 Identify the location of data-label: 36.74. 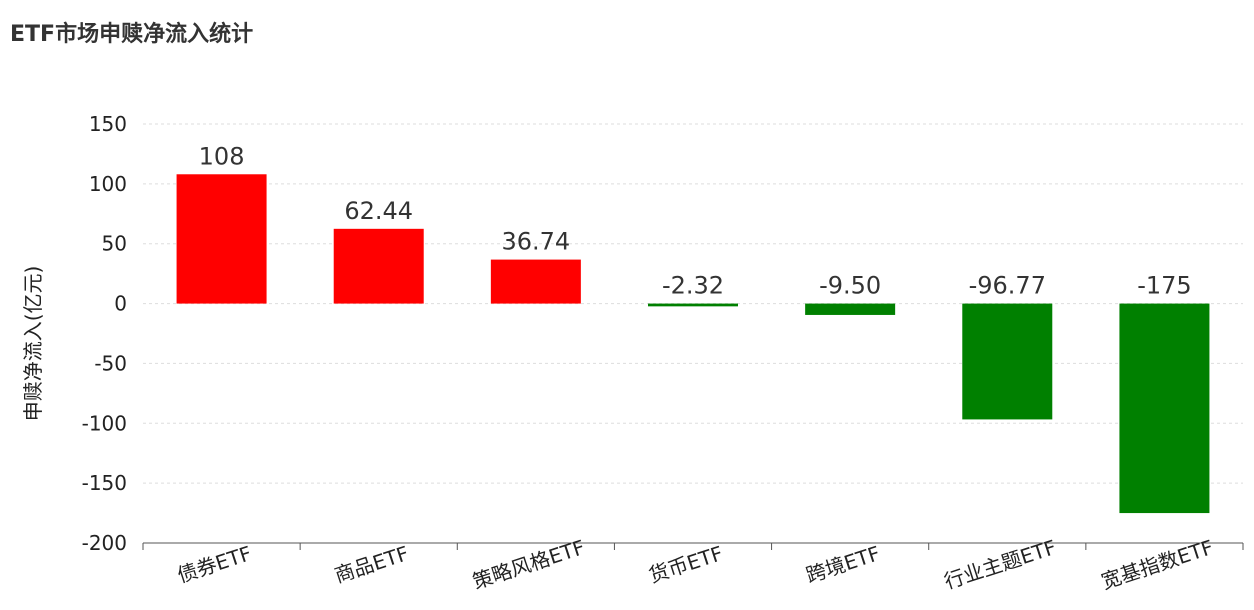
(535, 242).